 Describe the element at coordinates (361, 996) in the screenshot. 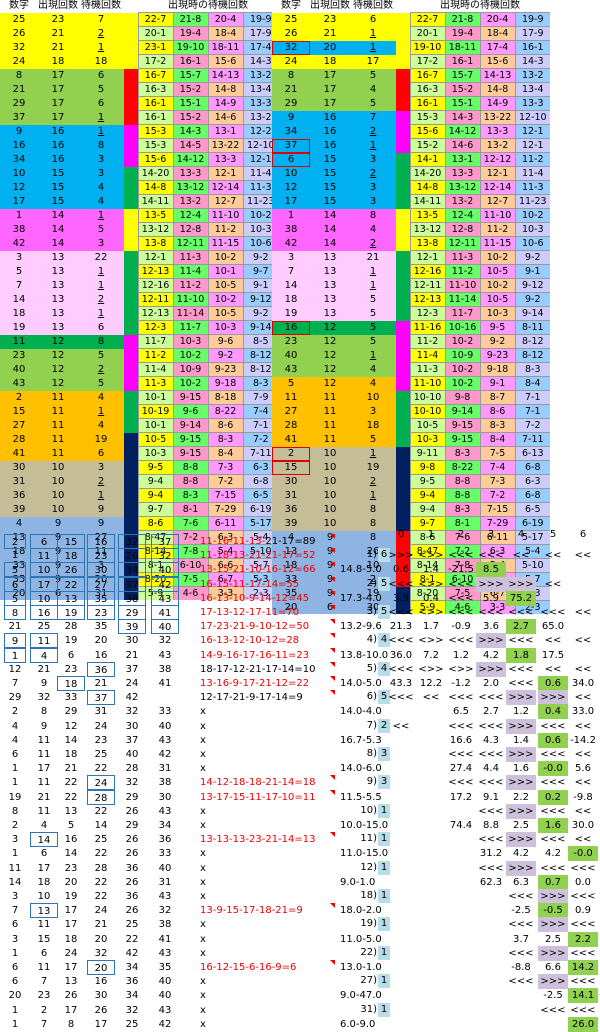

I see `range-value: 9.0-47.0` at that location.